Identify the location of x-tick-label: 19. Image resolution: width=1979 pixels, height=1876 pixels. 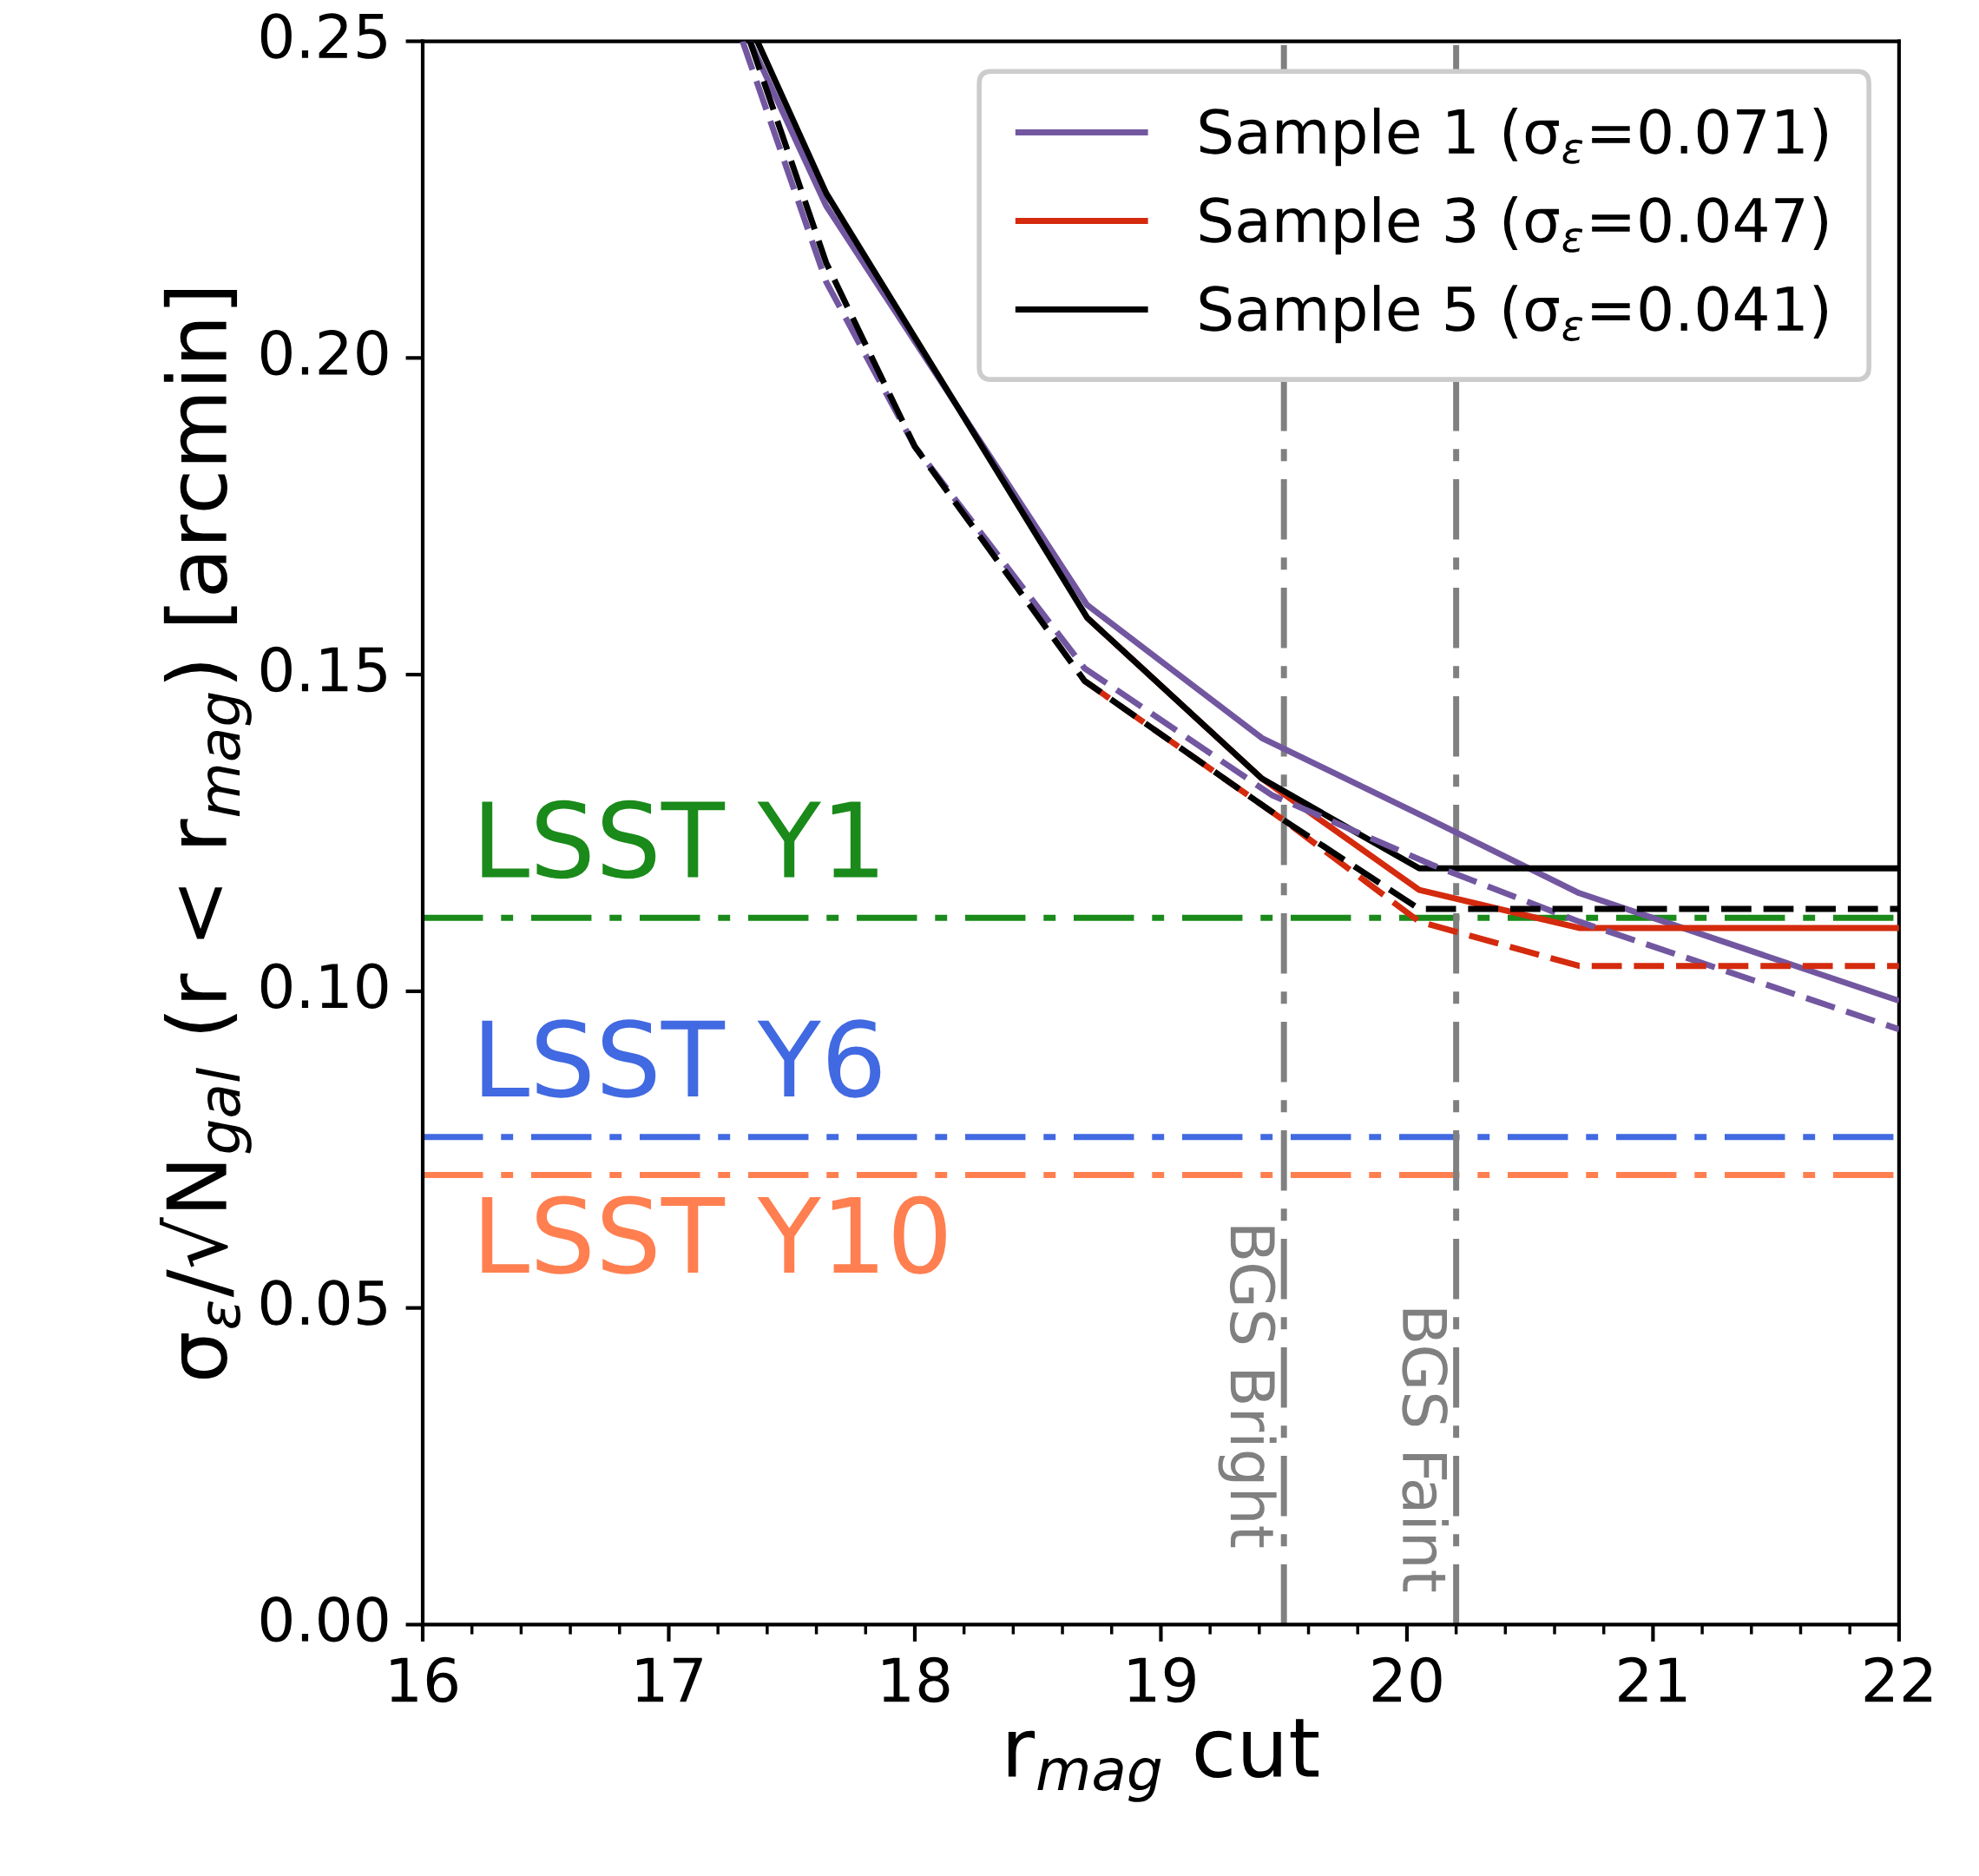
(1161, 1679).